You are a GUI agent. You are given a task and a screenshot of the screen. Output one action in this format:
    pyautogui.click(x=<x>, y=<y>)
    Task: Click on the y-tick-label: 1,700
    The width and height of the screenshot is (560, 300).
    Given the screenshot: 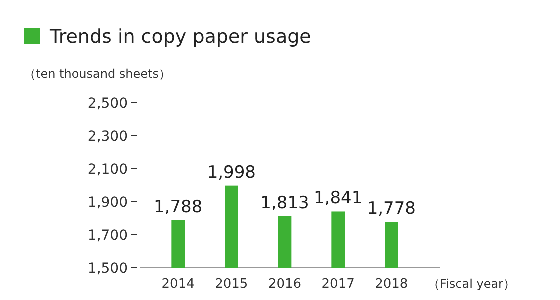 What is the action you would take?
    pyautogui.click(x=108, y=236)
    